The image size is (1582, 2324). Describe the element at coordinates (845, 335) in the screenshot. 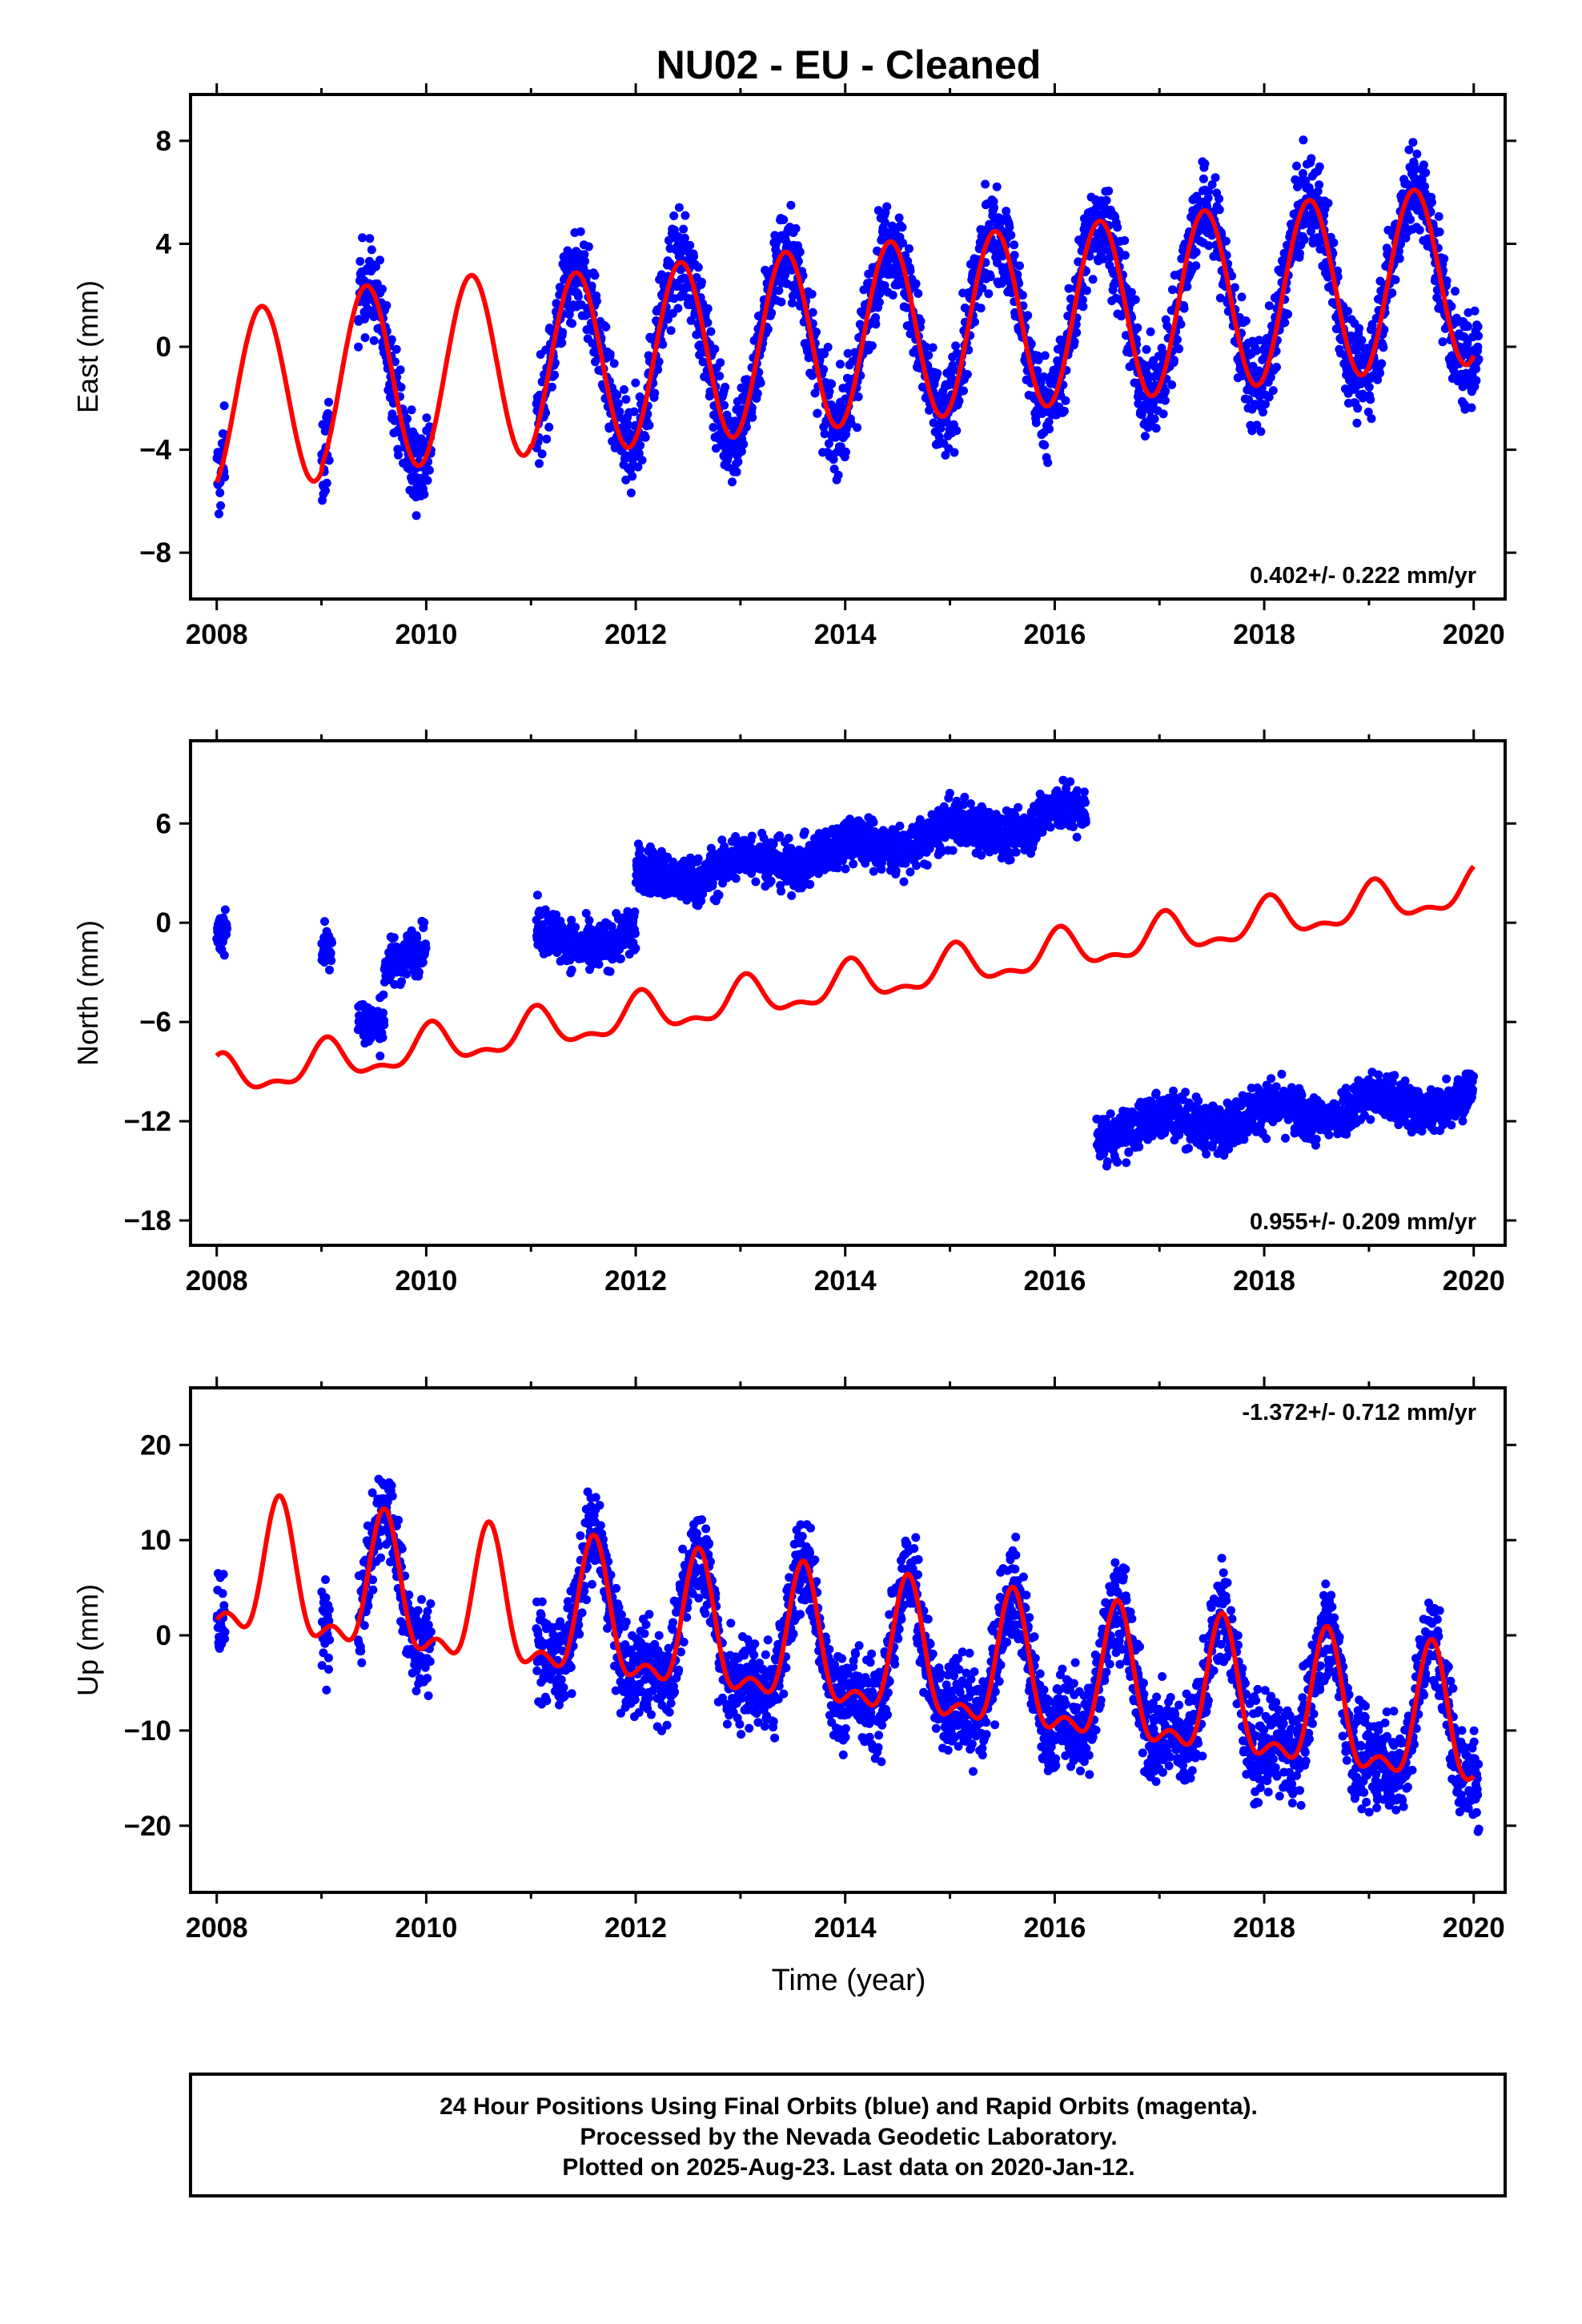

I see `east-model-curve` at that location.